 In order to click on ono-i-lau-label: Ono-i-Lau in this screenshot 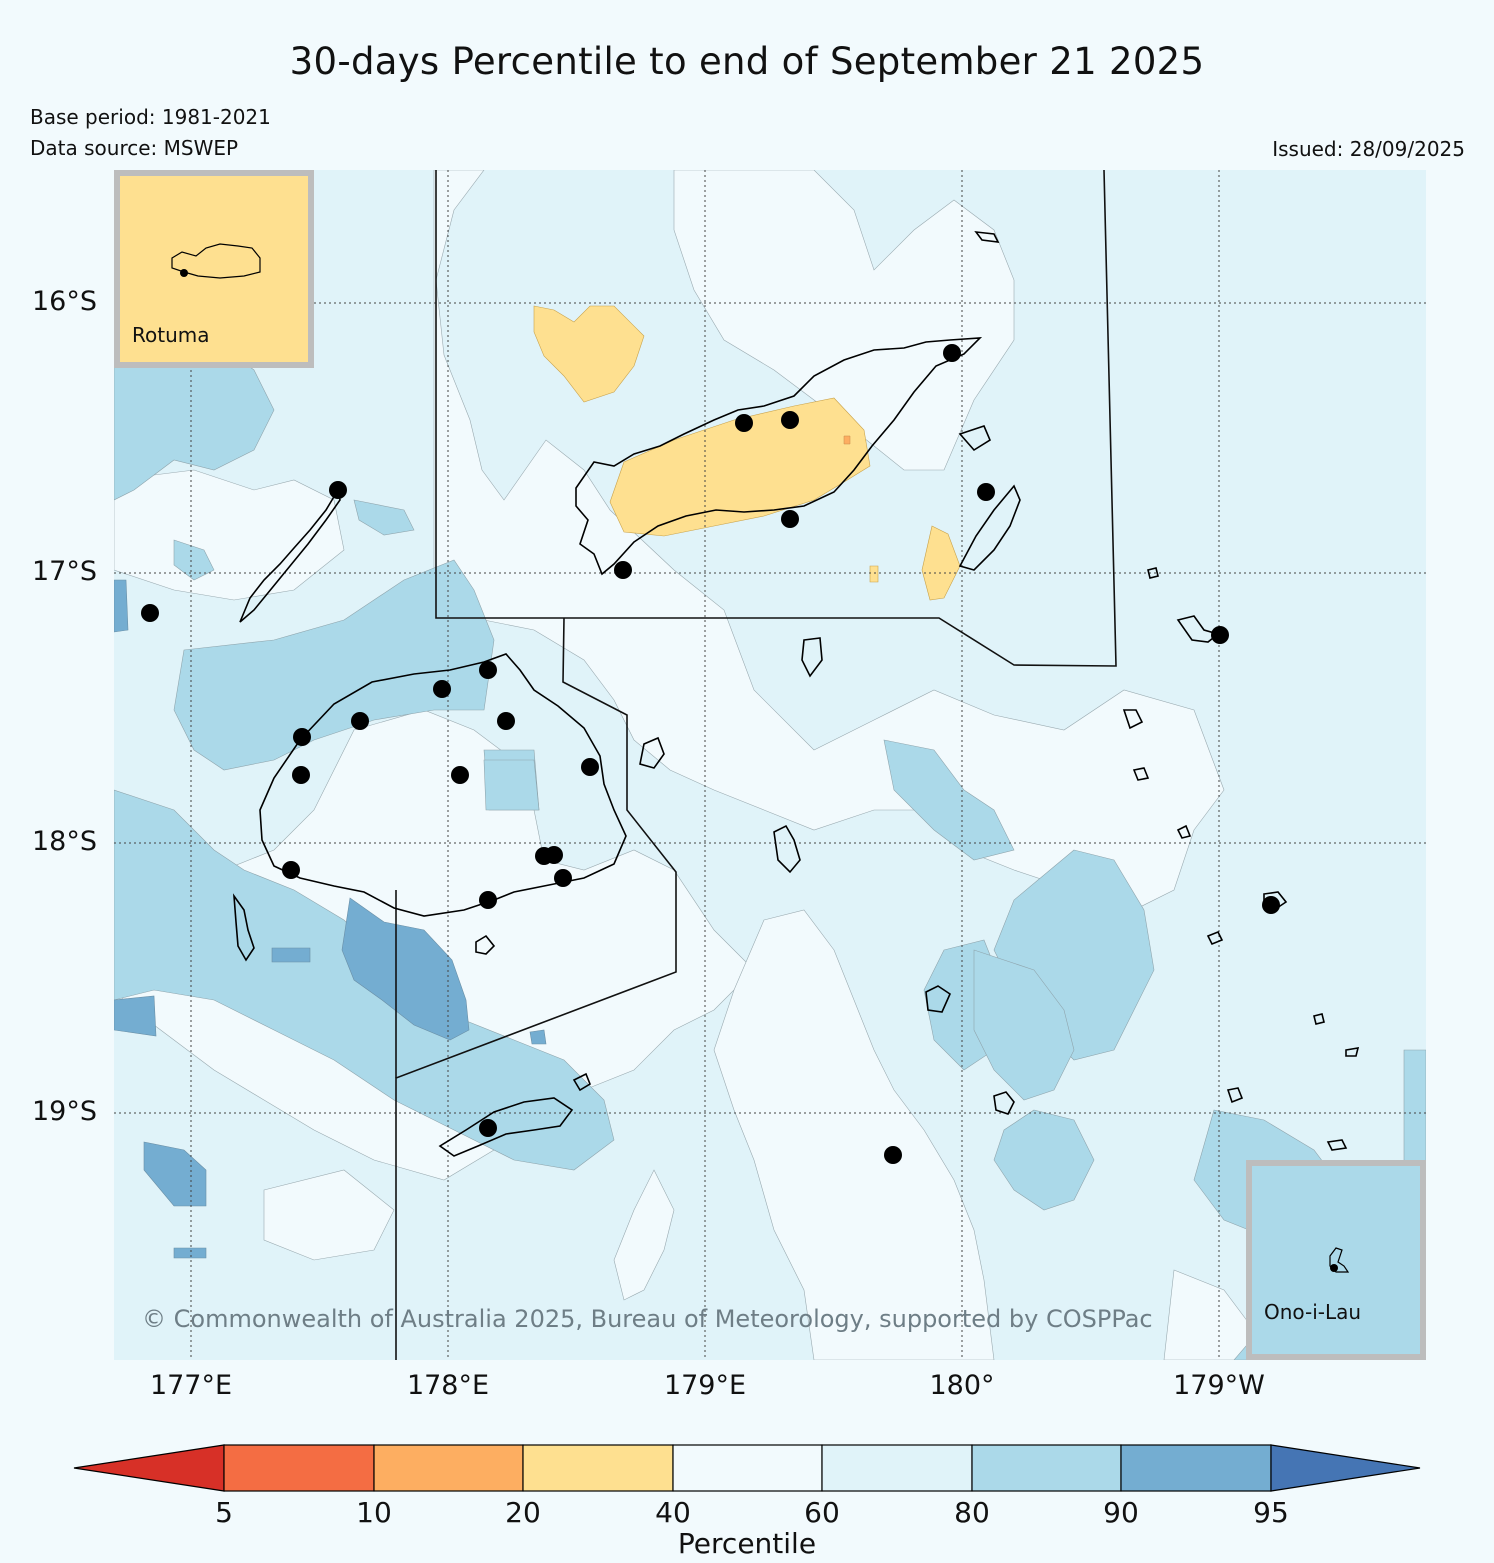, I will do `click(1313, 1312)`.